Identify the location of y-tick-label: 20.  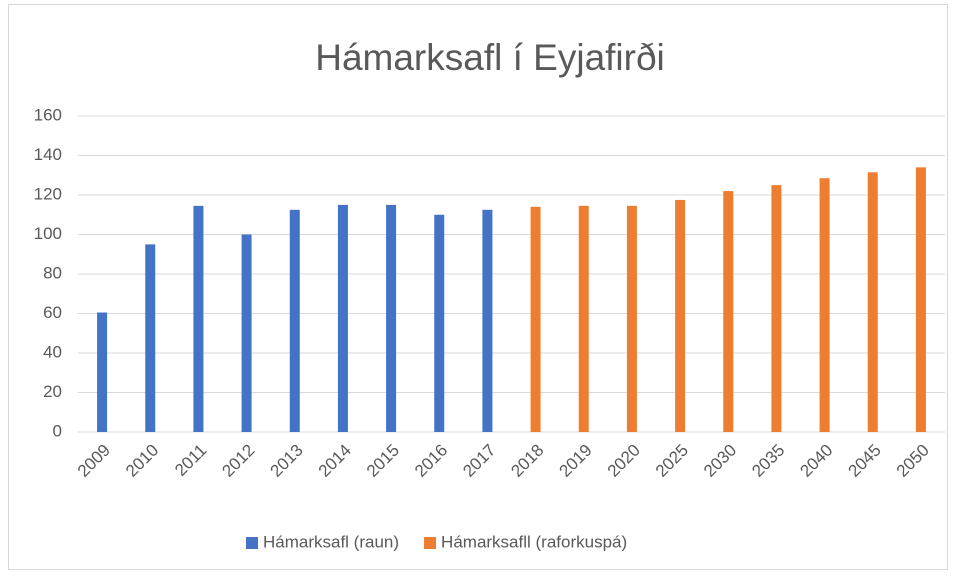
(52, 391).